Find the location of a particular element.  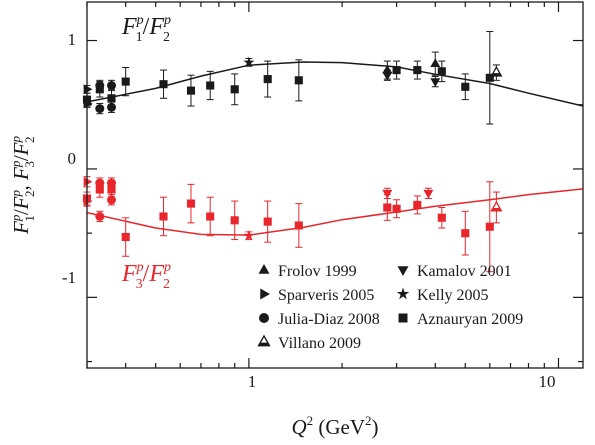

fit-curve-black is located at coordinates (335, 84).